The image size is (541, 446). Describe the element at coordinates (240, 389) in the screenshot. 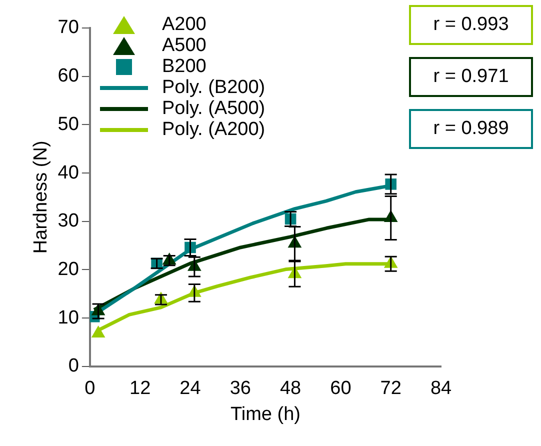

I see `x-tick-label: 36` at that location.